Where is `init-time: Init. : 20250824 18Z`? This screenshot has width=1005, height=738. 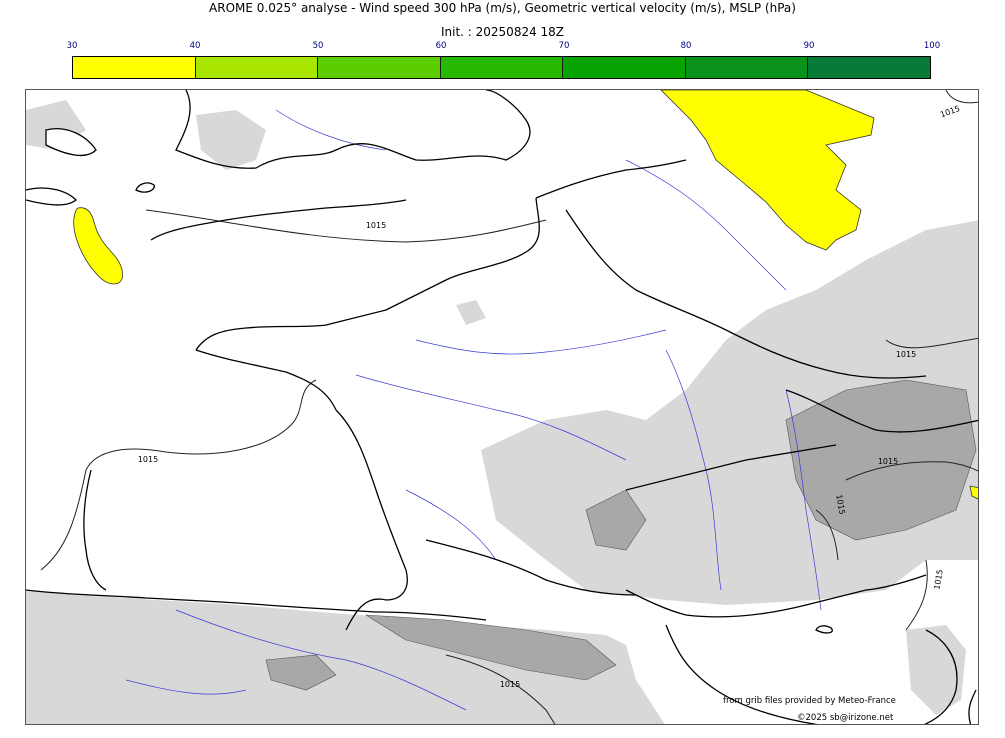 init-time: Init. : 20250824 18Z is located at coordinates (502, 32).